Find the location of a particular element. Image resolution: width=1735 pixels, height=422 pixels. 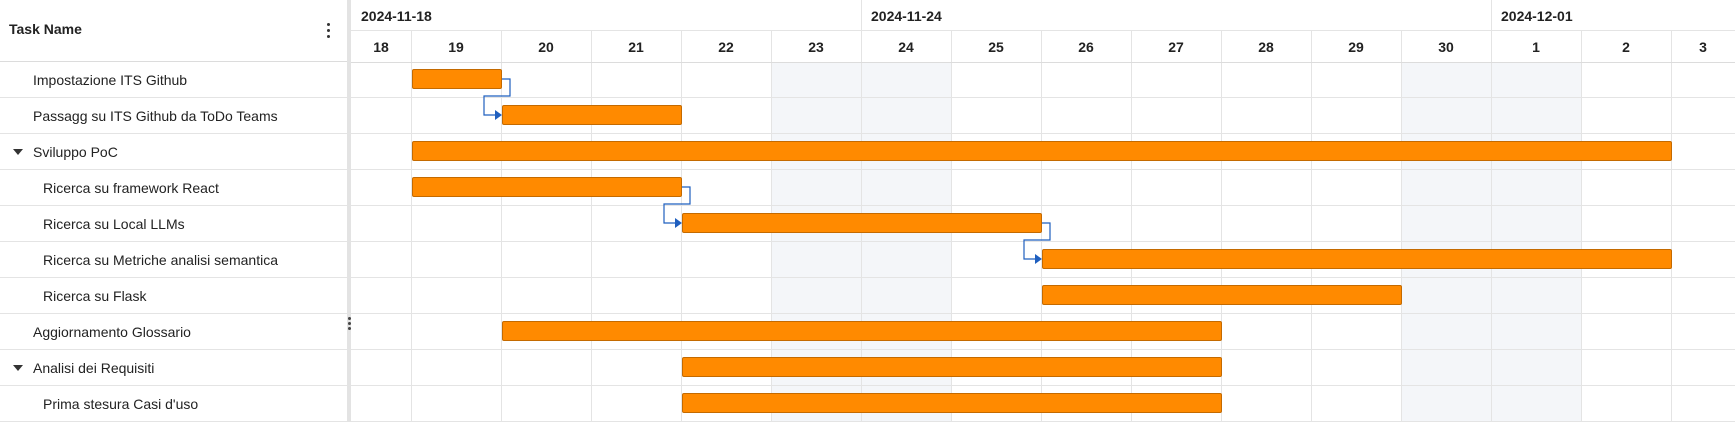

task-row: Ricerca su Flask is located at coordinates (173, 296).